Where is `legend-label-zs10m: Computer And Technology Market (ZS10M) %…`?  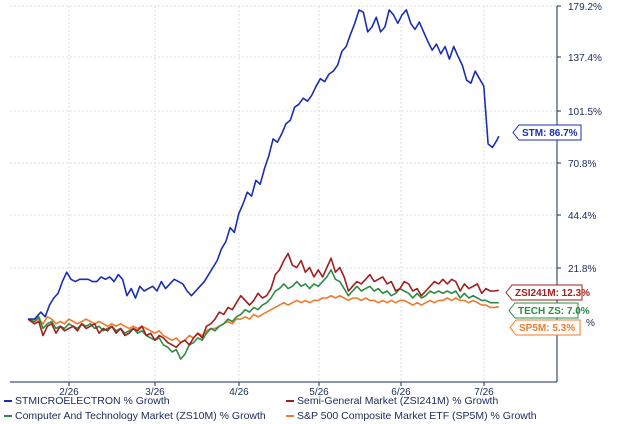 legend-label-zs10m: Computer And Technology Market (ZS10M) %… is located at coordinates (140, 416).